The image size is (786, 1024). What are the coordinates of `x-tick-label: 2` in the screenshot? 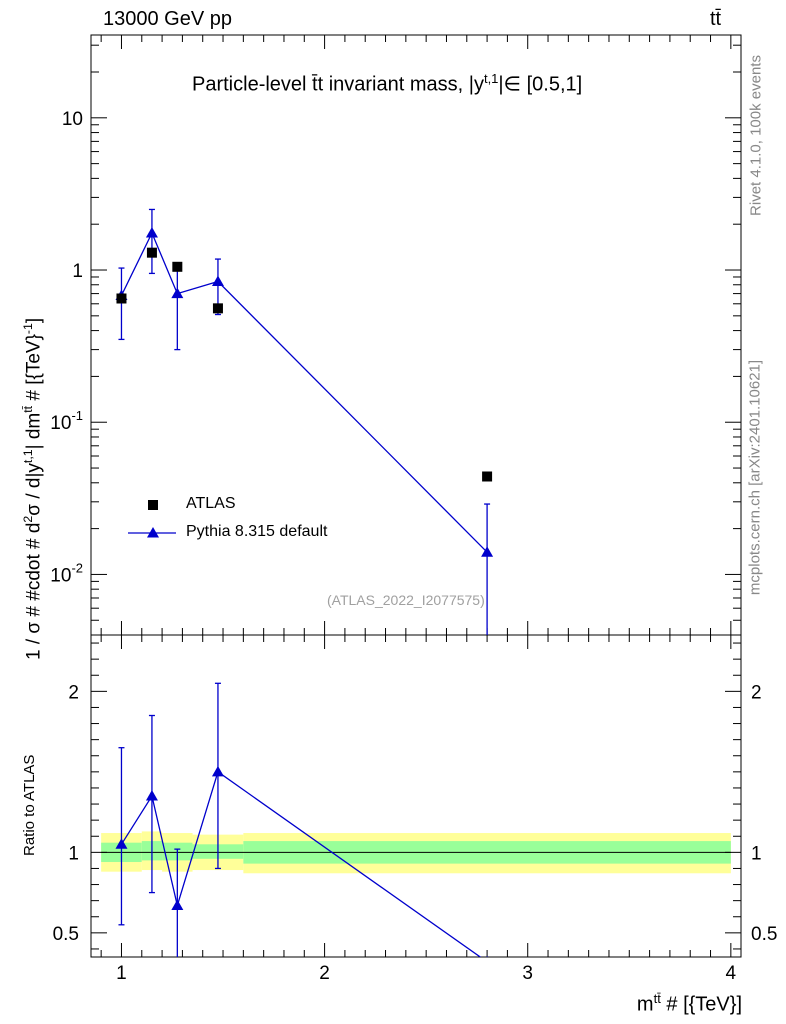 It's located at (324, 973).